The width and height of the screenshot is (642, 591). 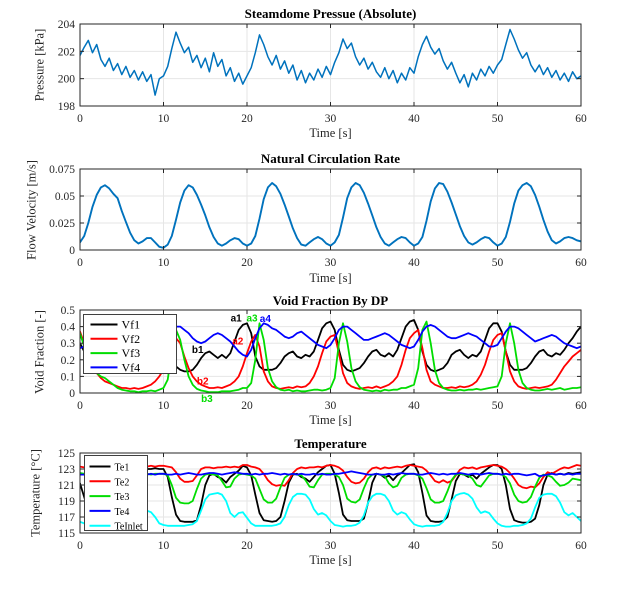 I want to click on chart3-ylabel: Void Fraction [-], so click(x=39, y=351).